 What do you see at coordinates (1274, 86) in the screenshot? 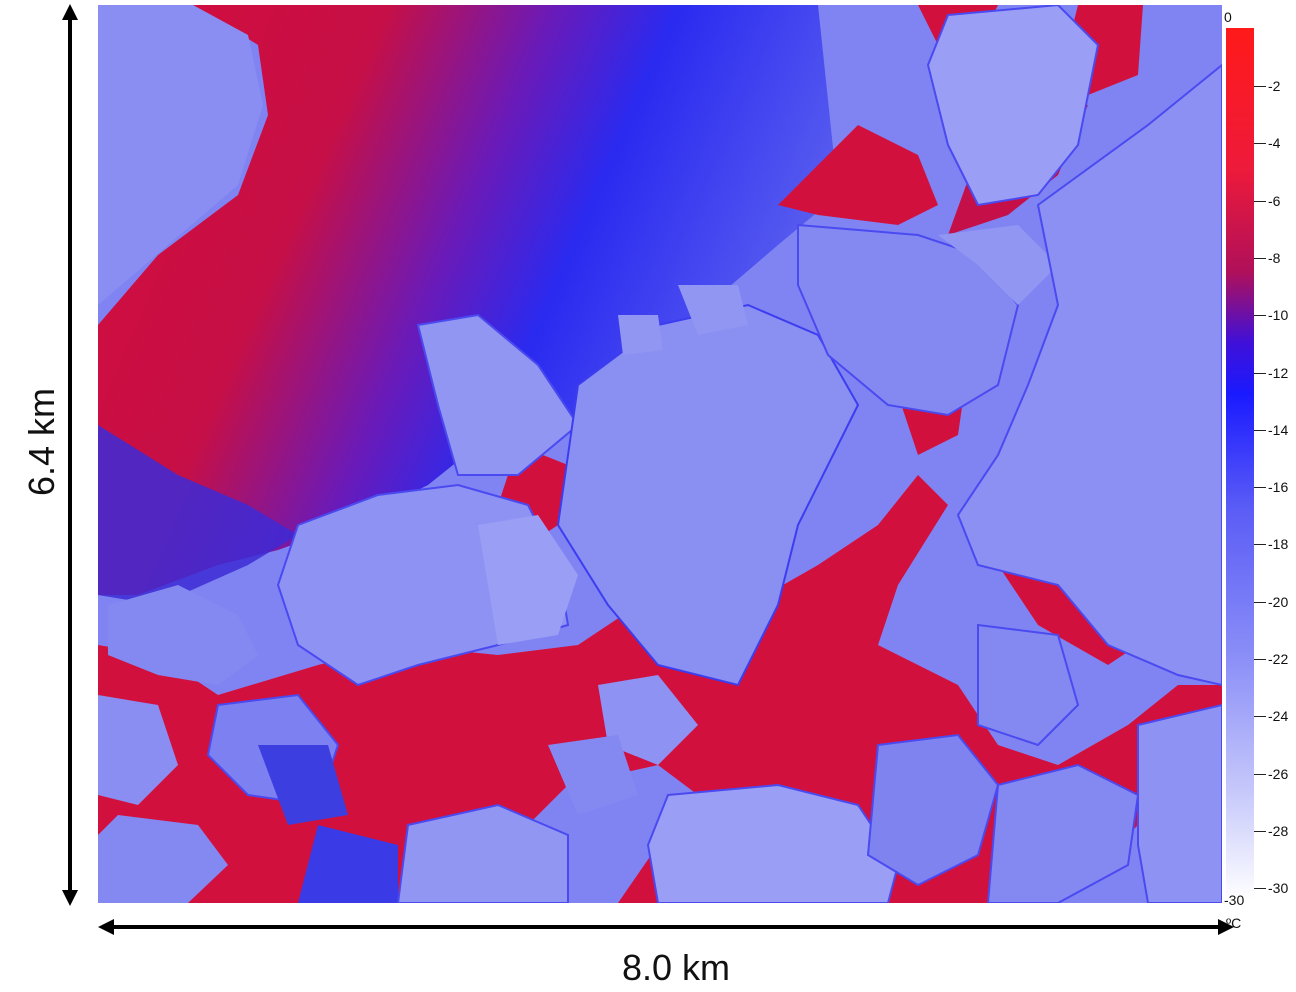
I see `colorbar-tick-label: -2` at bounding box center [1274, 86].